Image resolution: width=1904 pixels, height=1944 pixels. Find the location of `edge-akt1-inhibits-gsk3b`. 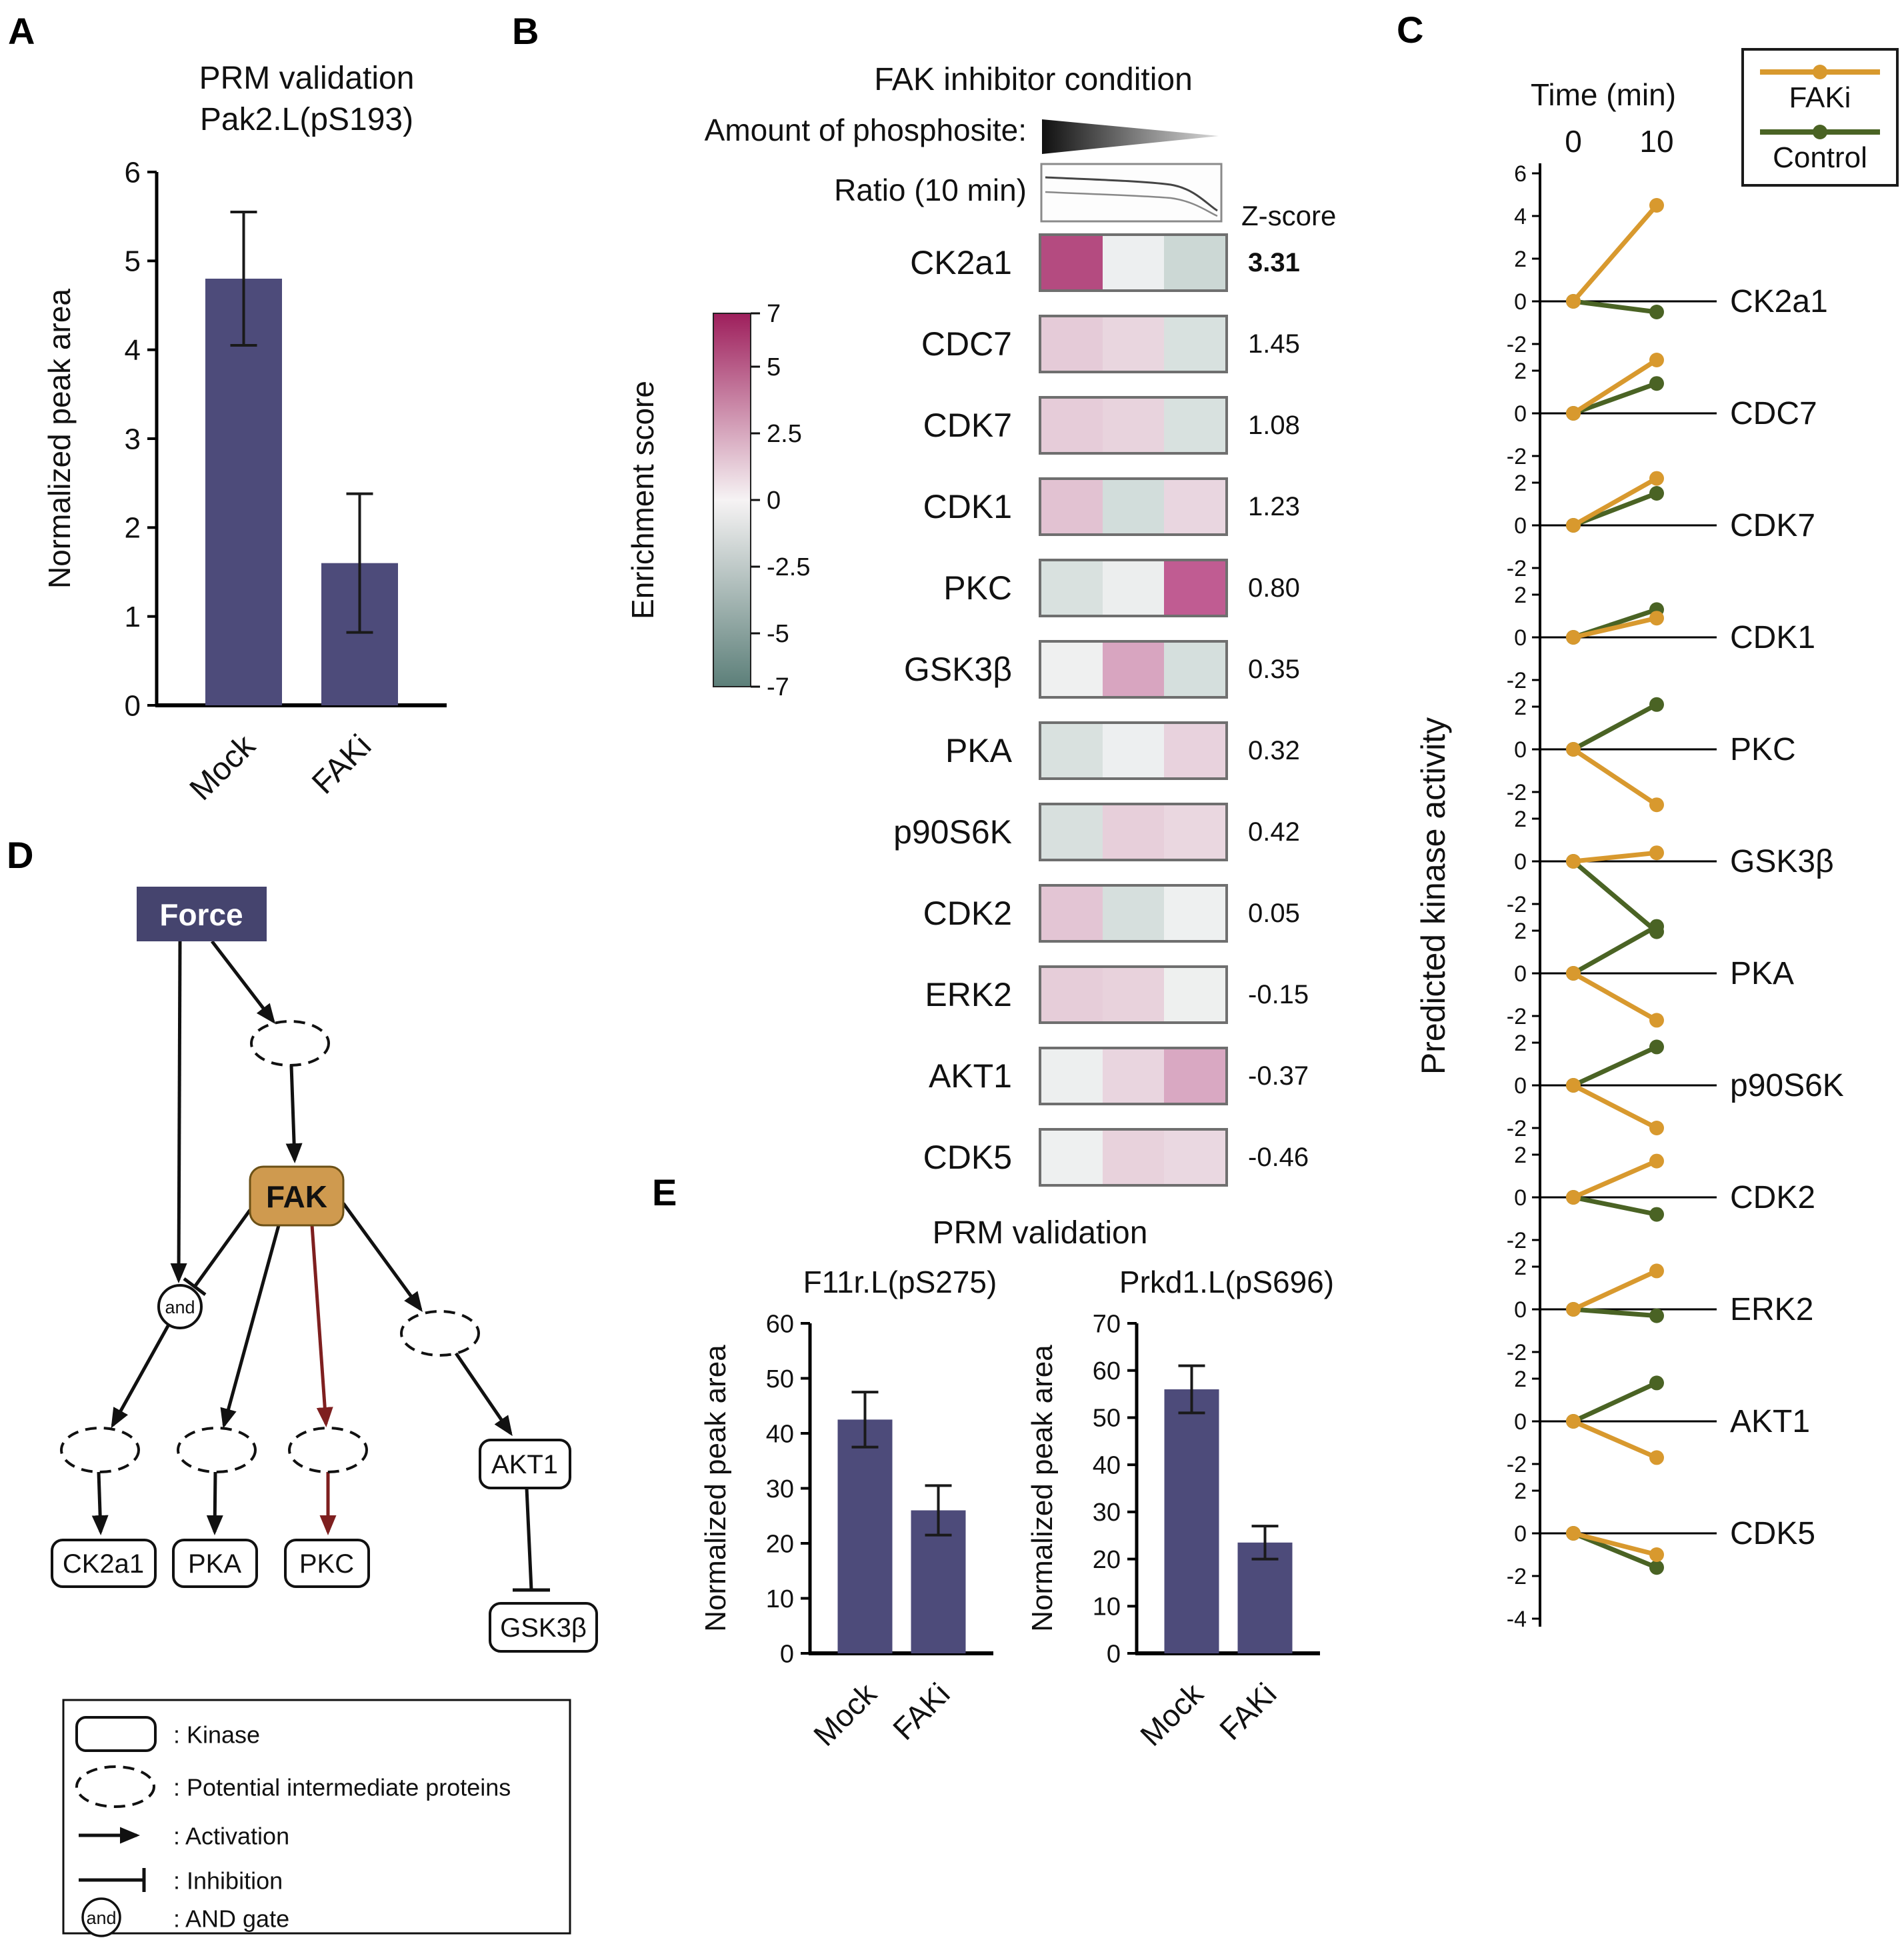

edge-akt1-inhibits-gsk3b is located at coordinates (529, 1539).